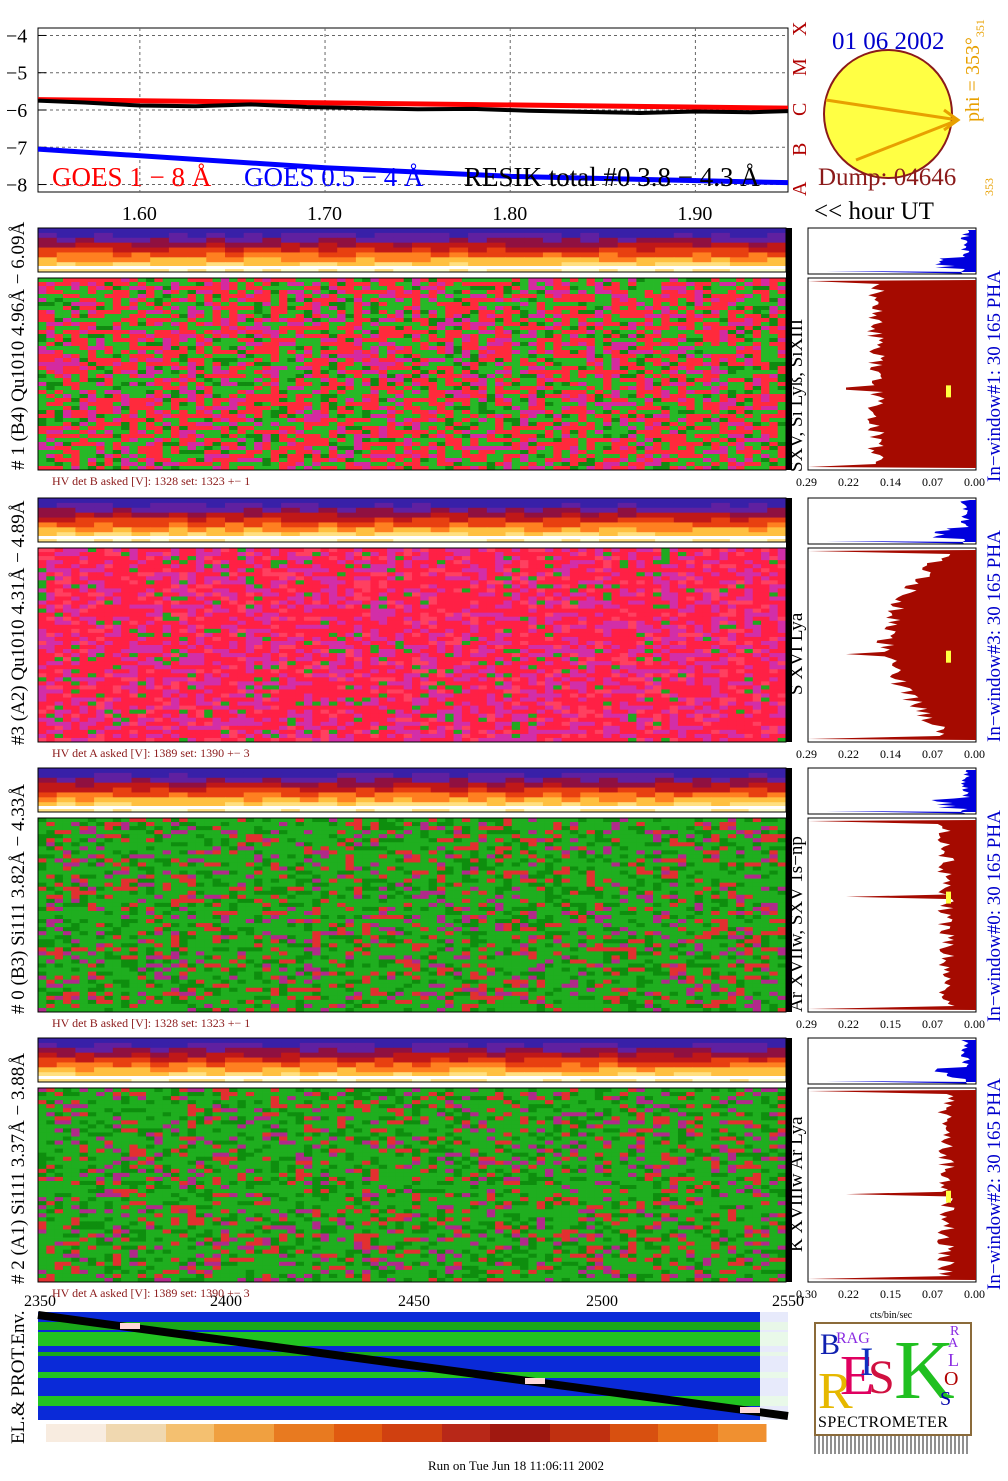  What do you see at coordinates (953, 1360) in the screenshot?
I see `logo-l: L` at bounding box center [953, 1360].